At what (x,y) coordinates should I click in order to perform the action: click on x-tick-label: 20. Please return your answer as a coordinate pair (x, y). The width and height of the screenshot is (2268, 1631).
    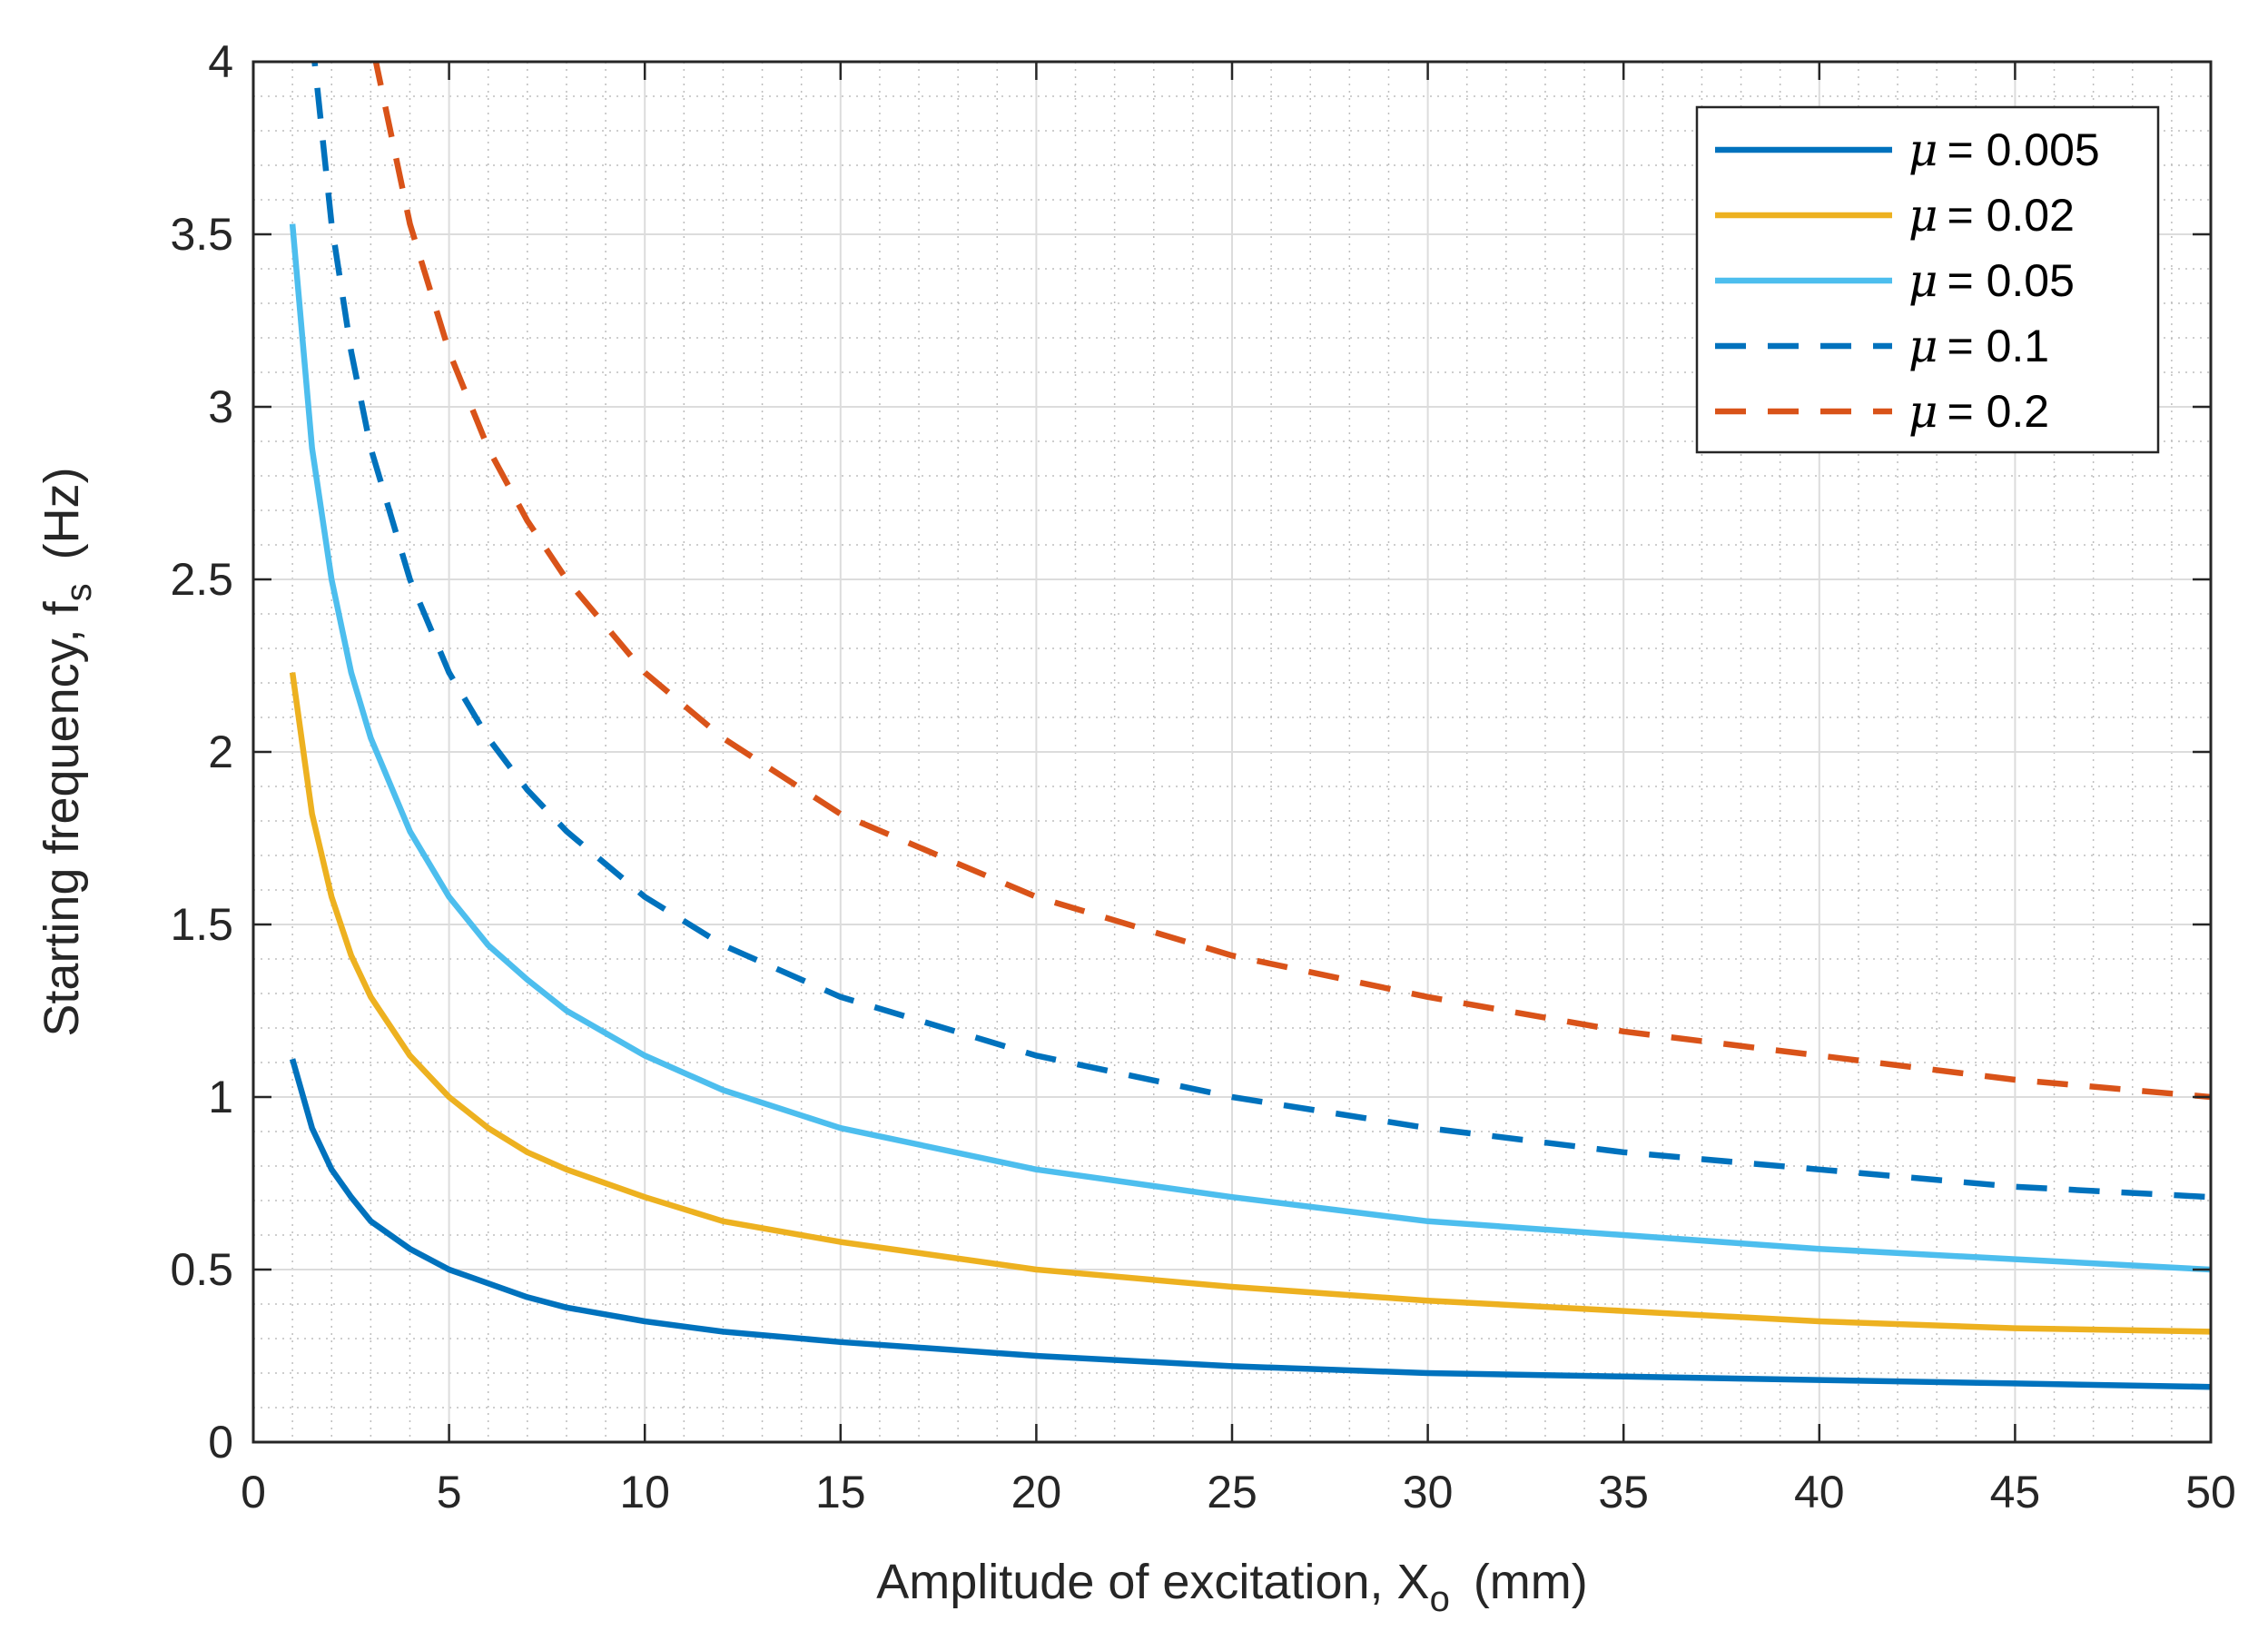
    Looking at the image, I should click on (1036, 1492).